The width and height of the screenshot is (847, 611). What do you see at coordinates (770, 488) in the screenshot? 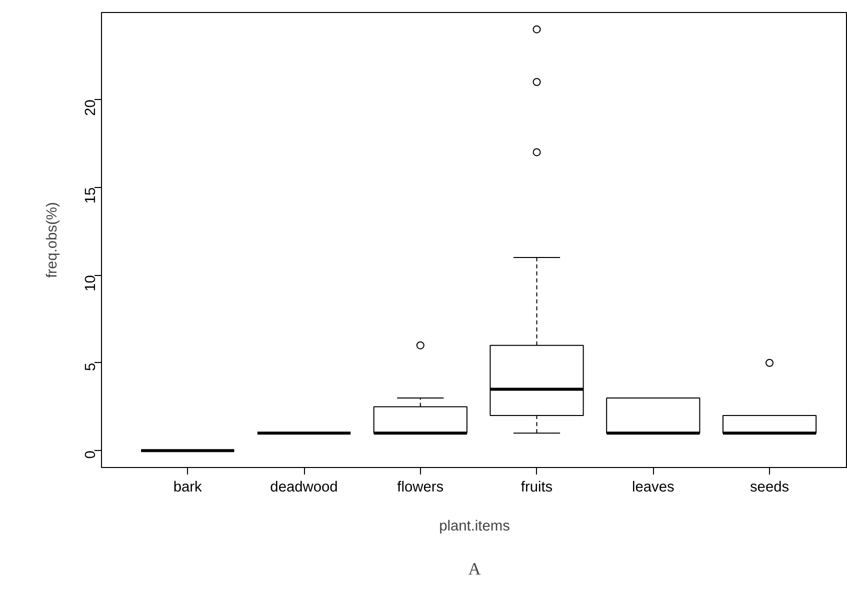
I see `x-tick-label: seeds` at bounding box center [770, 488].